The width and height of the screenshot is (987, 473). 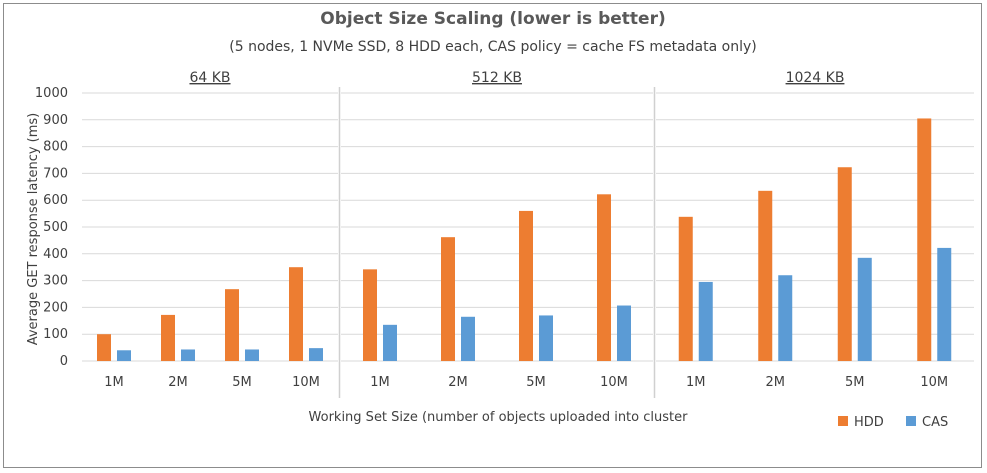 I want to click on y-tick-label: 800, so click(x=55, y=147).